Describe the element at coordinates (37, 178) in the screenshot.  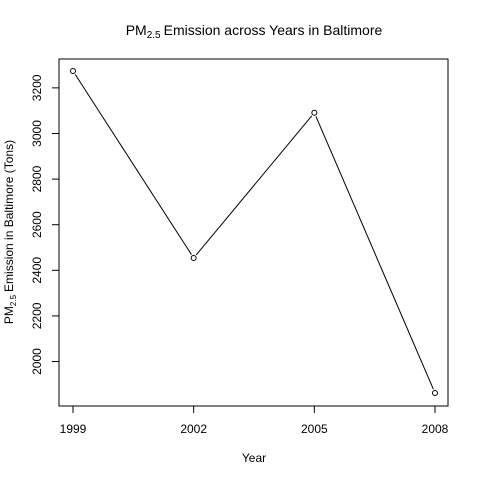
I see `y-tick-label-2800: 2800` at that location.